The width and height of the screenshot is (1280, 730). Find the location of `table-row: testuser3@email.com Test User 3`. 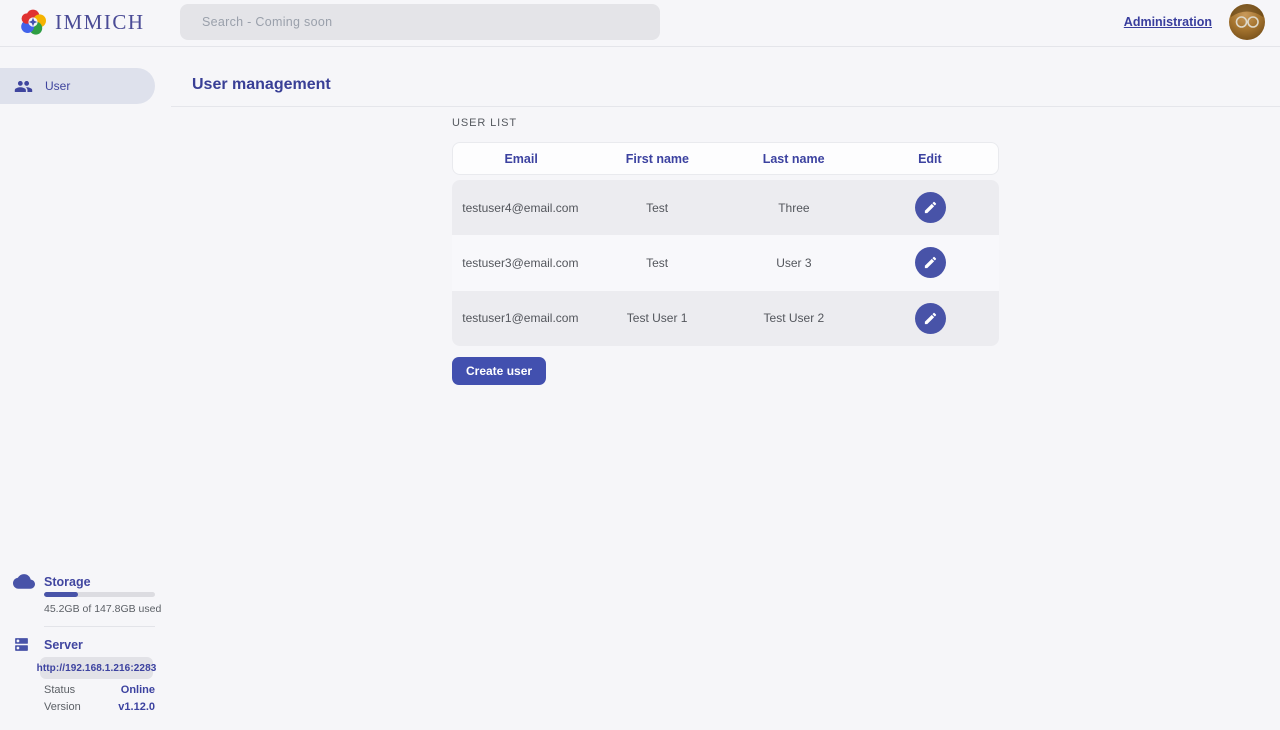

table-row: testuser3@email.com Test User 3 is located at coordinates (725, 263).